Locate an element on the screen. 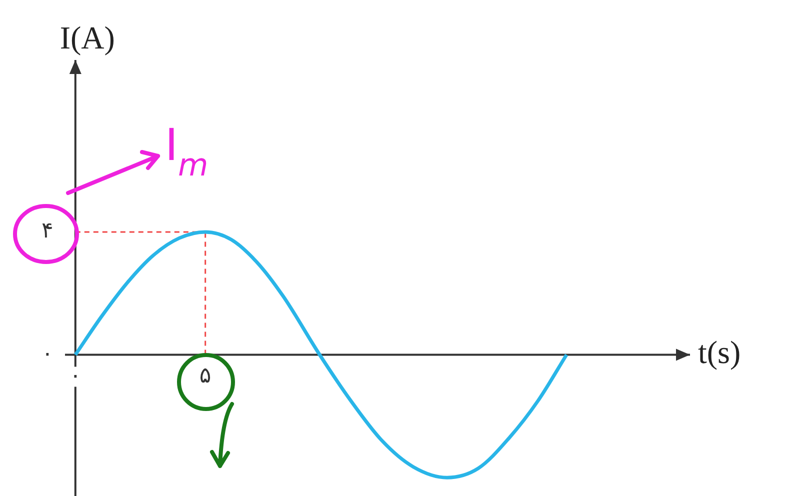 This screenshot has height=496, width=790. y-axis-title: I(A) is located at coordinates (87, 37).